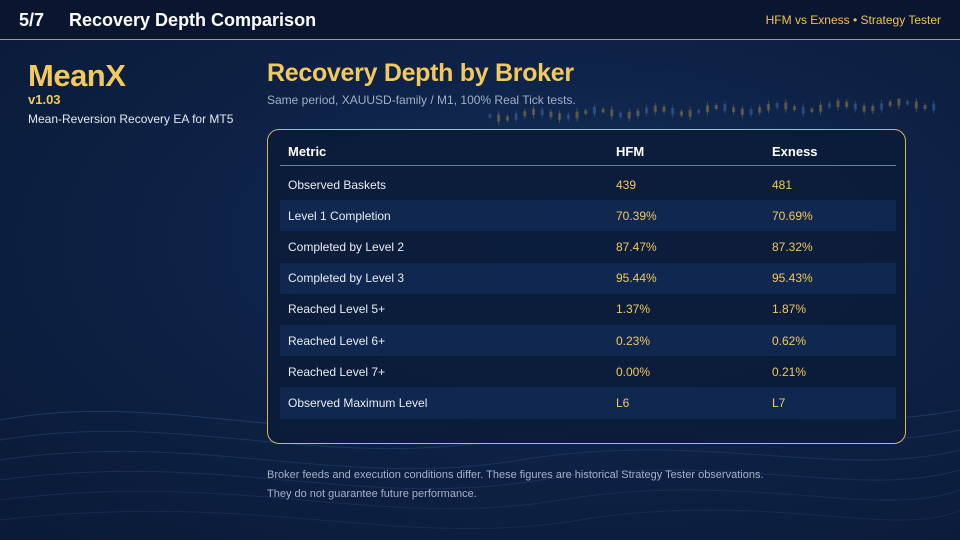 This screenshot has width=960, height=540. What do you see at coordinates (636, 215) in the screenshot?
I see `cell-hfm: 70.39%` at bounding box center [636, 215].